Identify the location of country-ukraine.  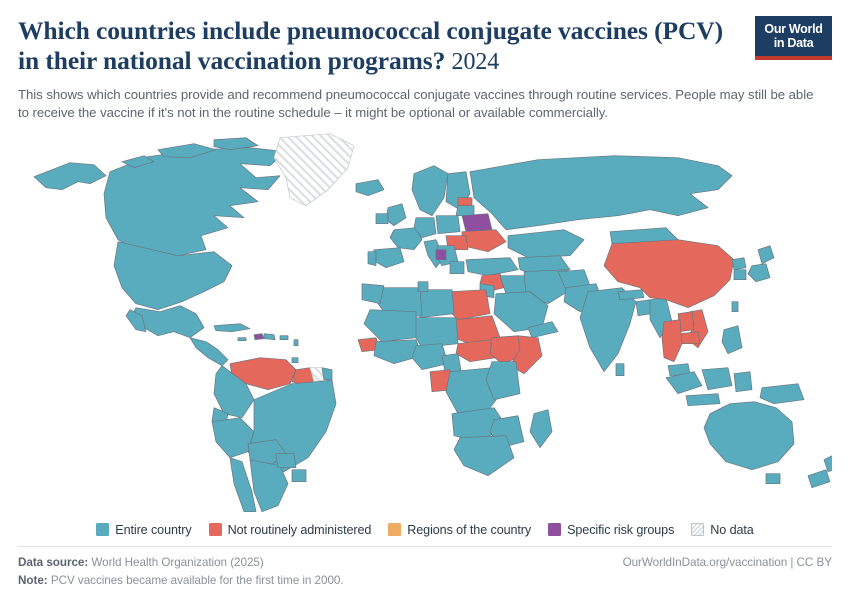
(484, 241).